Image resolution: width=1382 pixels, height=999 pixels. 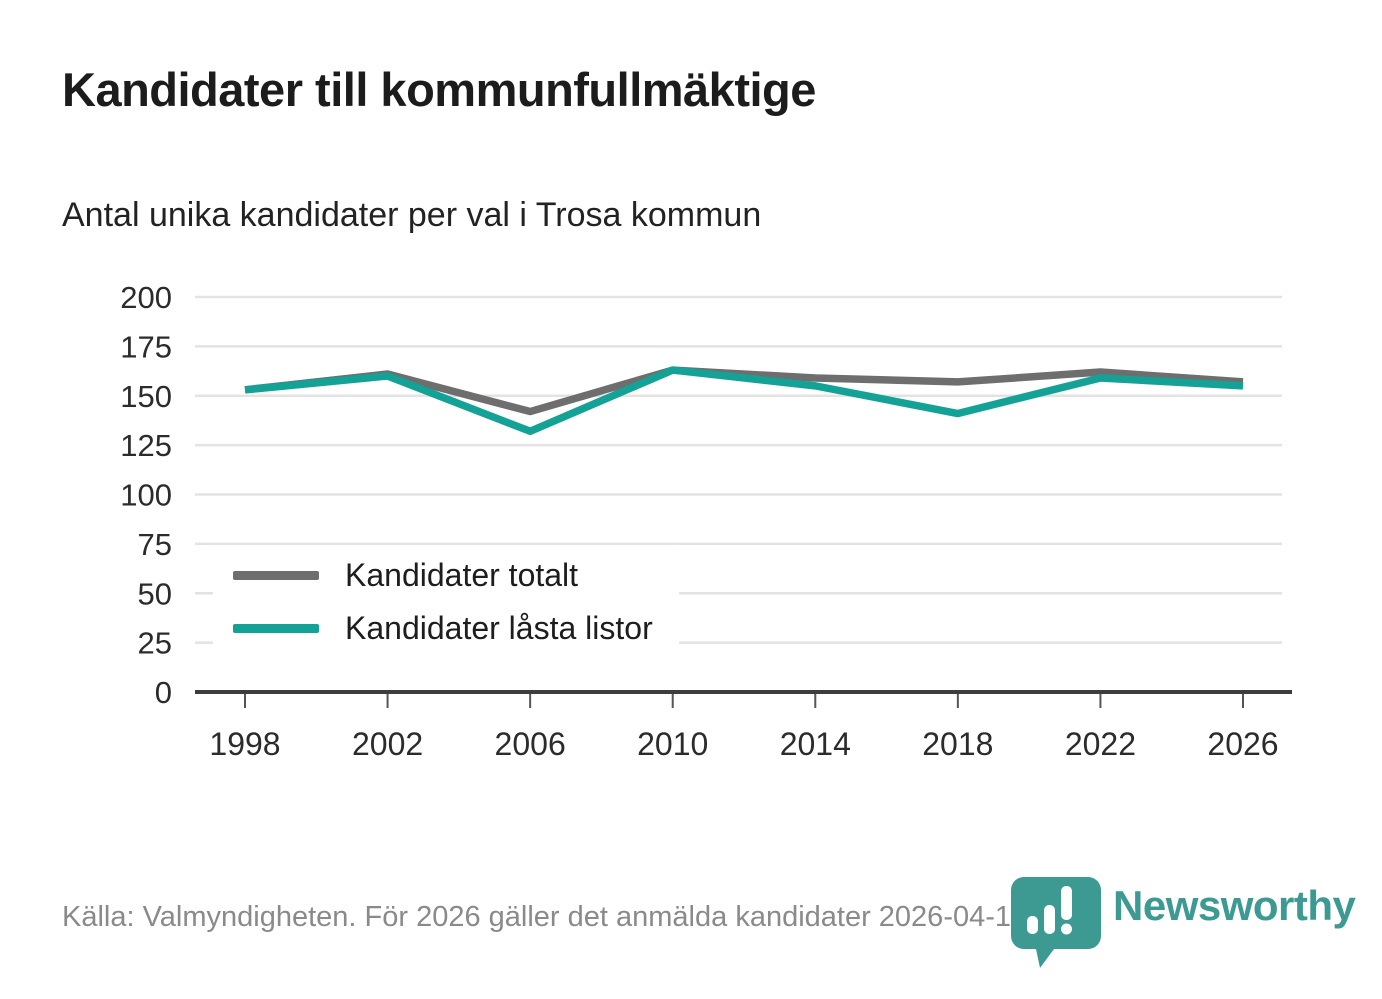 I want to click on legend-item: Kandidater låsta listor, so click(x=443, y=628).